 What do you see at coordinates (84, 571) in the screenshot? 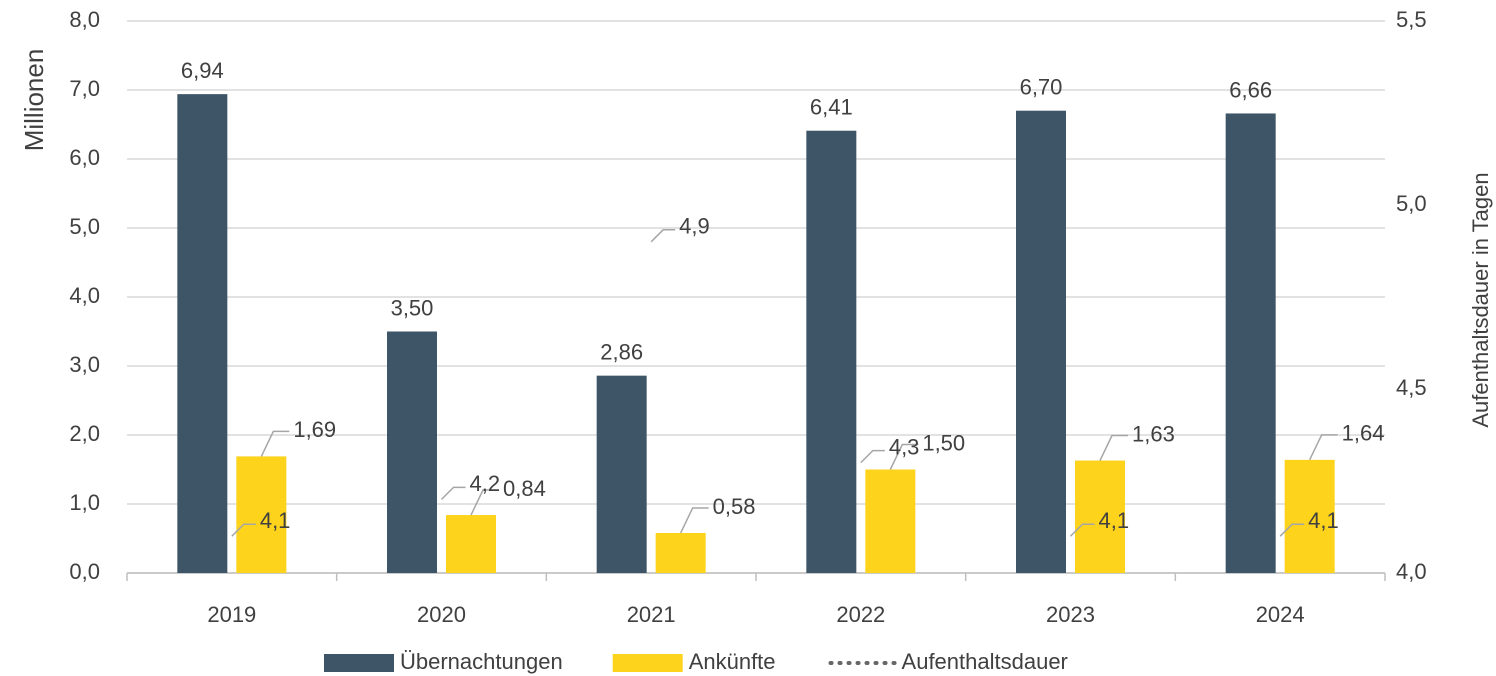
I see `y-tick-label: 0,0` at bounding box center [84, 571].